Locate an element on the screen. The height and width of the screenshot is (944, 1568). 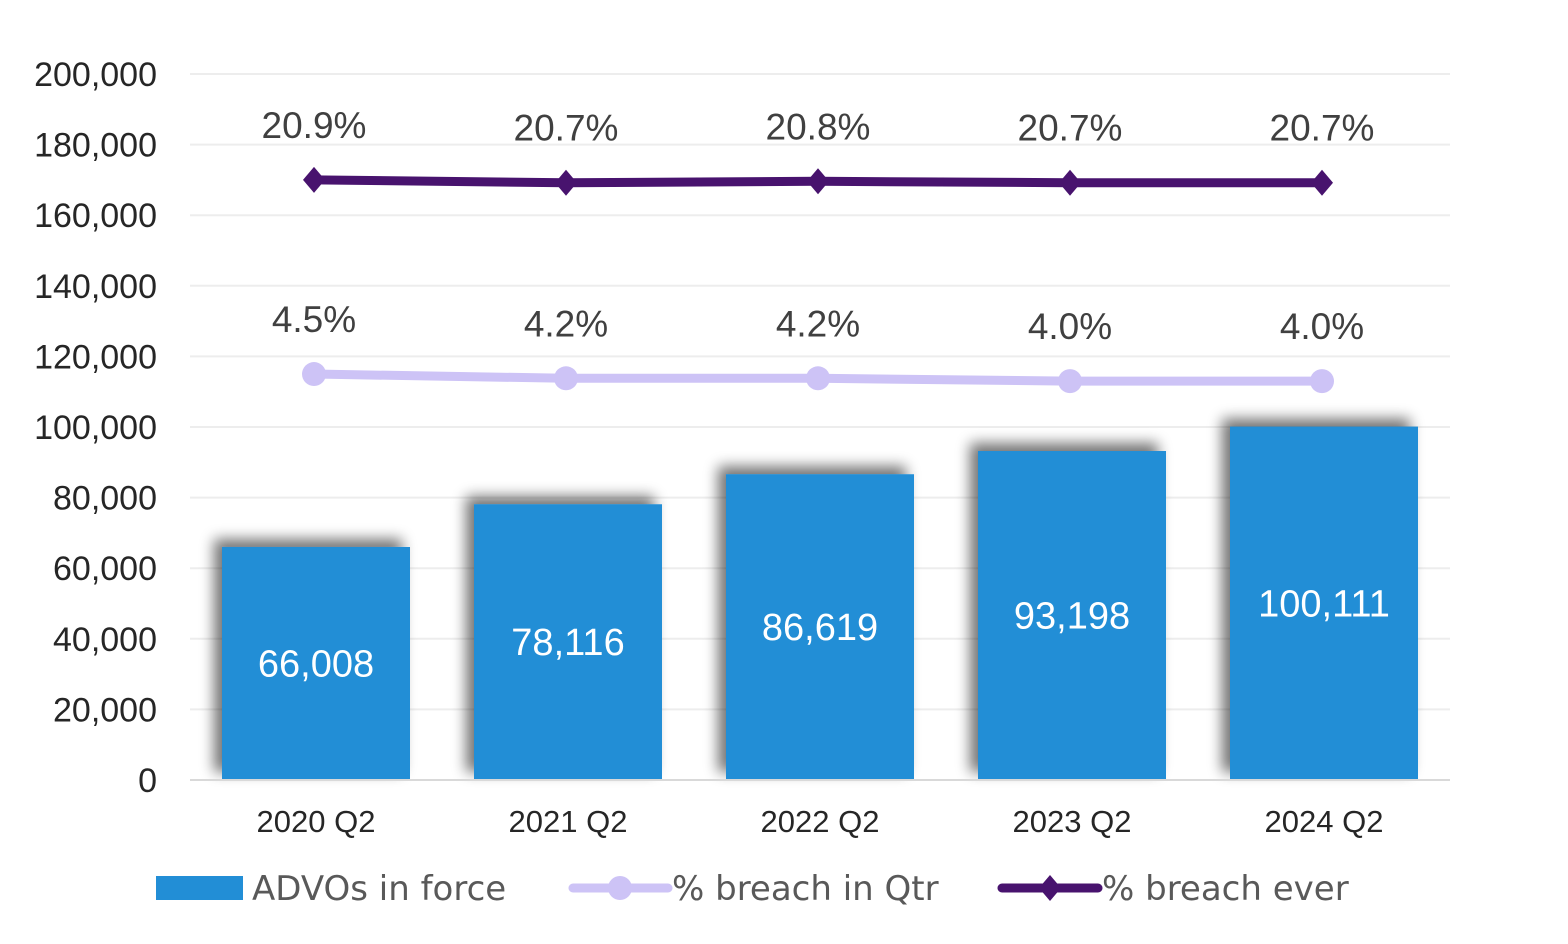
y-tick-label: 60,000 is located at coordinates (105, 569).